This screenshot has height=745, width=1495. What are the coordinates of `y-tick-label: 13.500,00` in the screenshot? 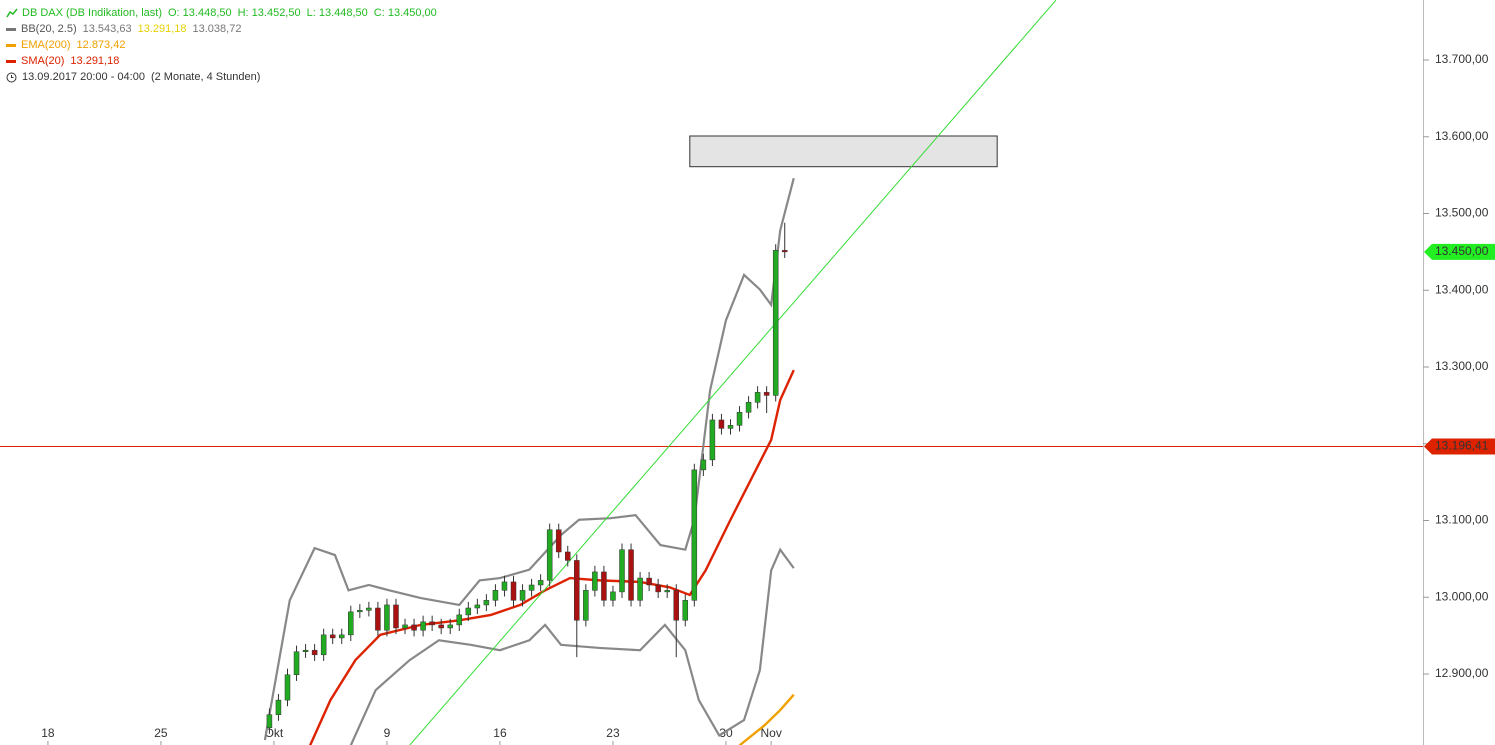 It's located at (1462, 213).